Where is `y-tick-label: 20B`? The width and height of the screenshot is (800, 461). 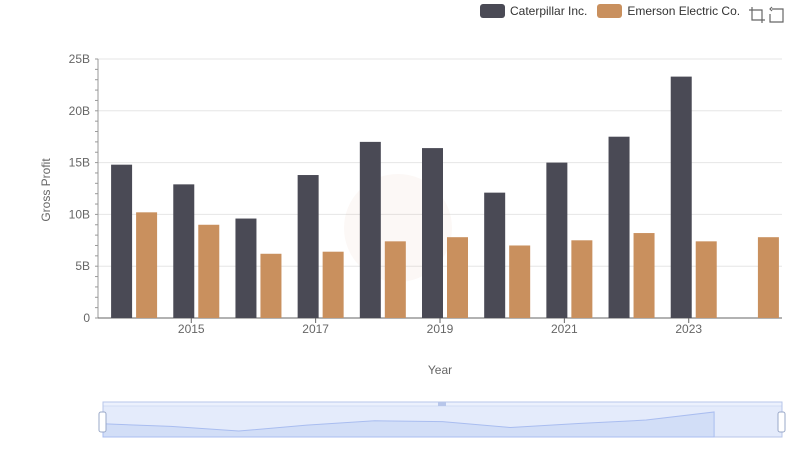
y-tick-label: 20B is located at coordinates (79, 111).